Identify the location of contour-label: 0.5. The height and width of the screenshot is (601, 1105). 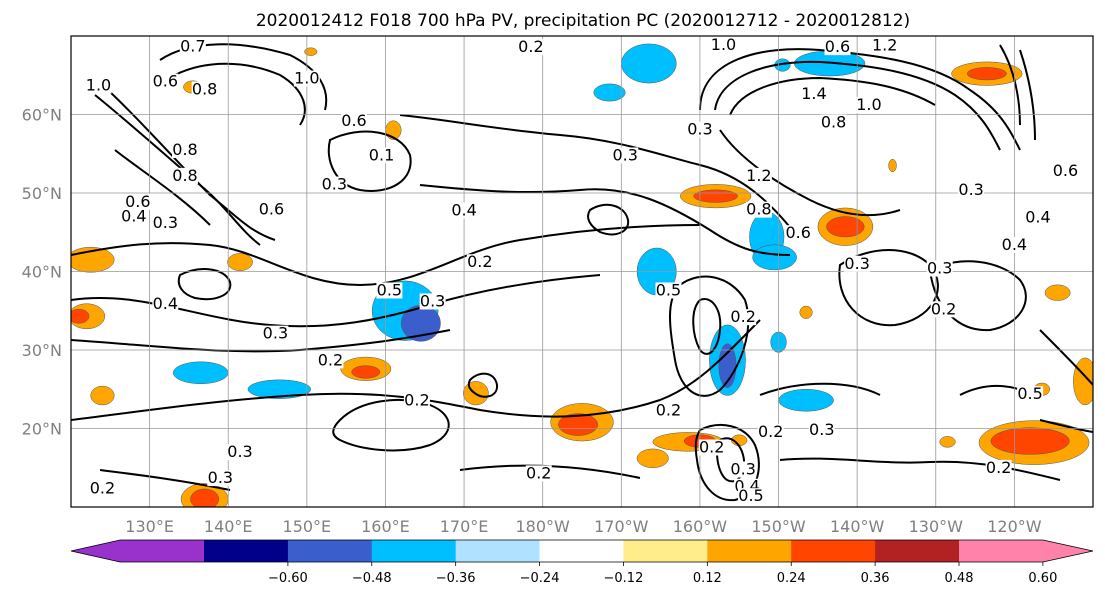
(389, 289).